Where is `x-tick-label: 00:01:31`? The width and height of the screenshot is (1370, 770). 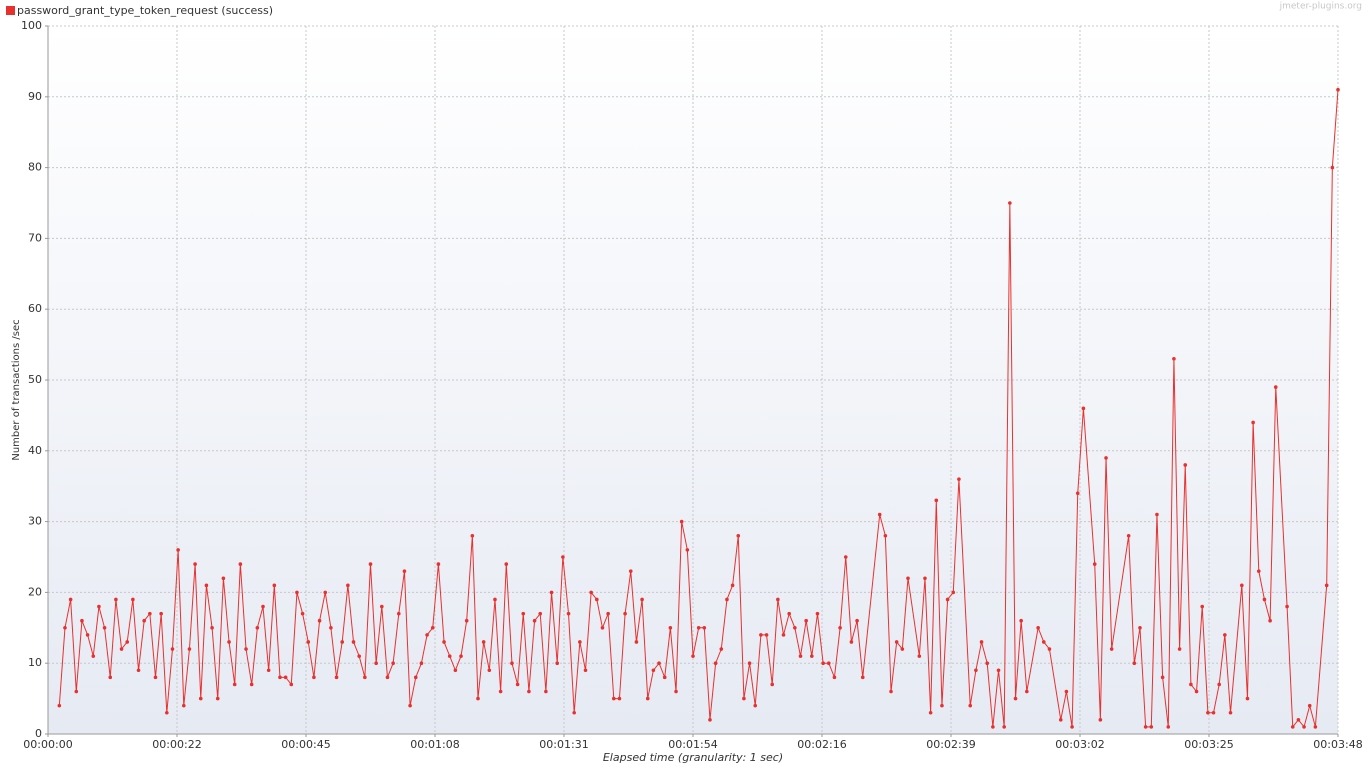
x-tick-label: 00:01:31 is located at coordinates (563, 744).